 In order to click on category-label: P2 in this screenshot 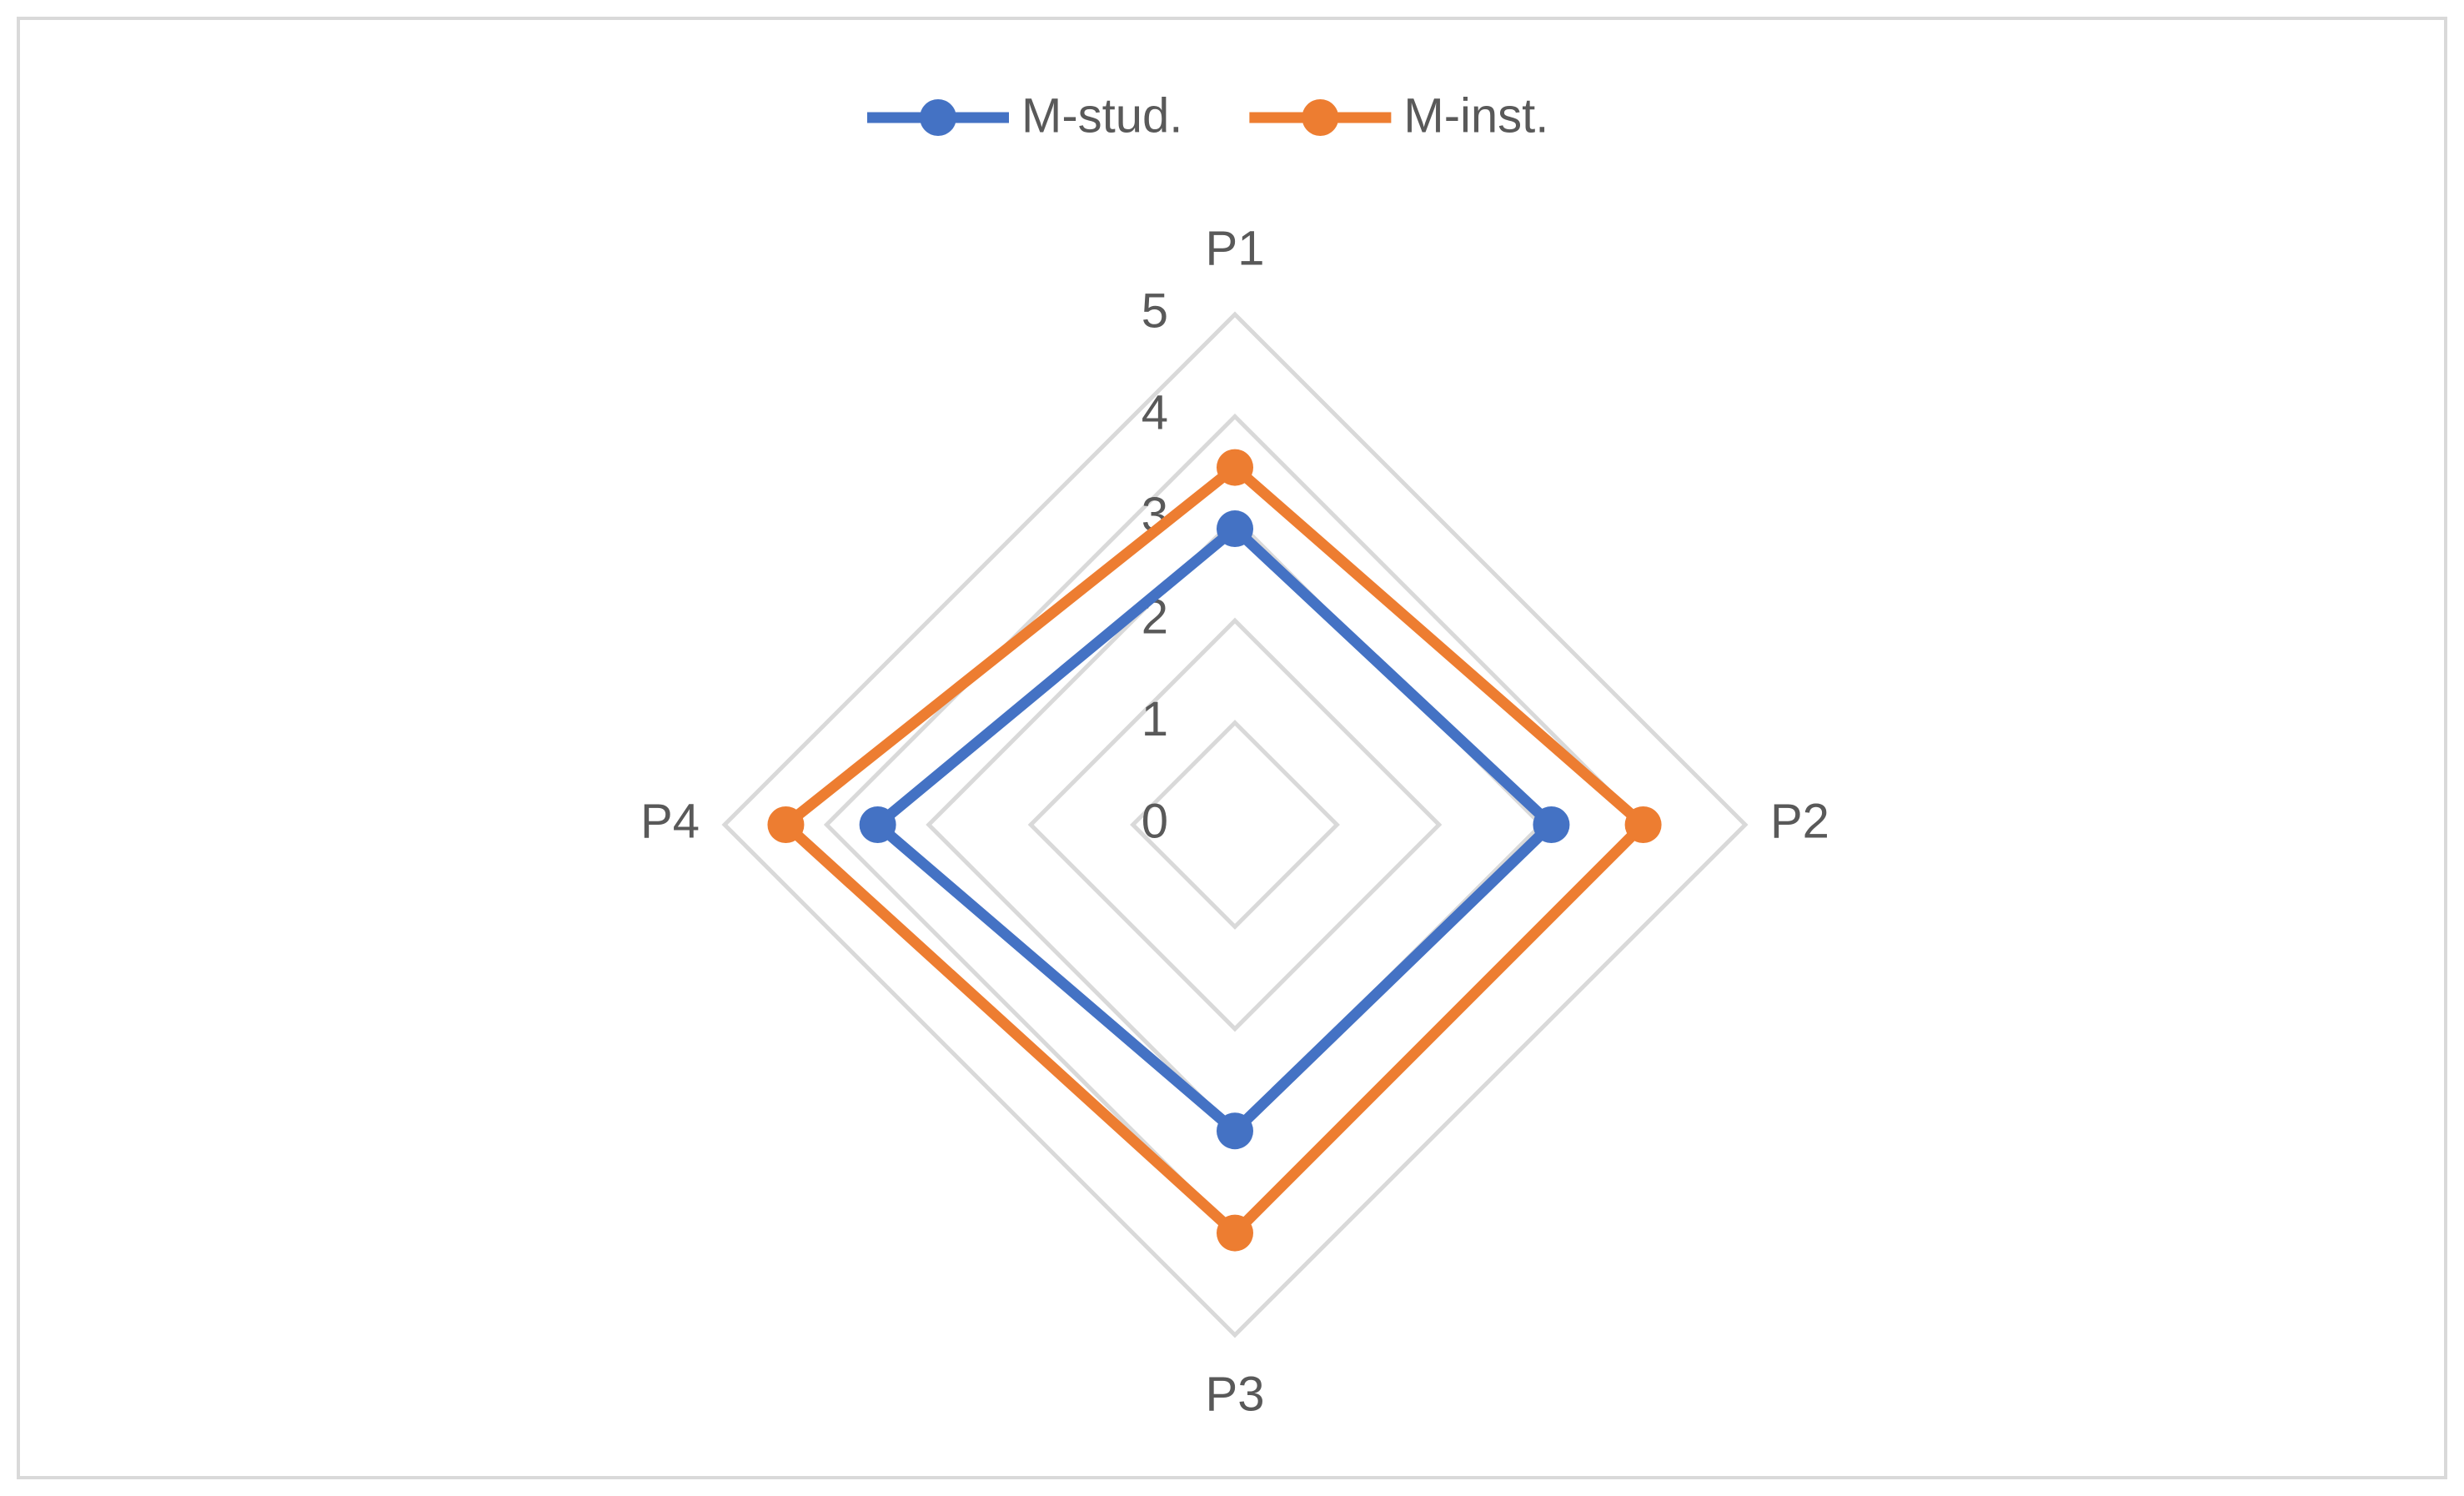, I will do `click(1799, 821)`.